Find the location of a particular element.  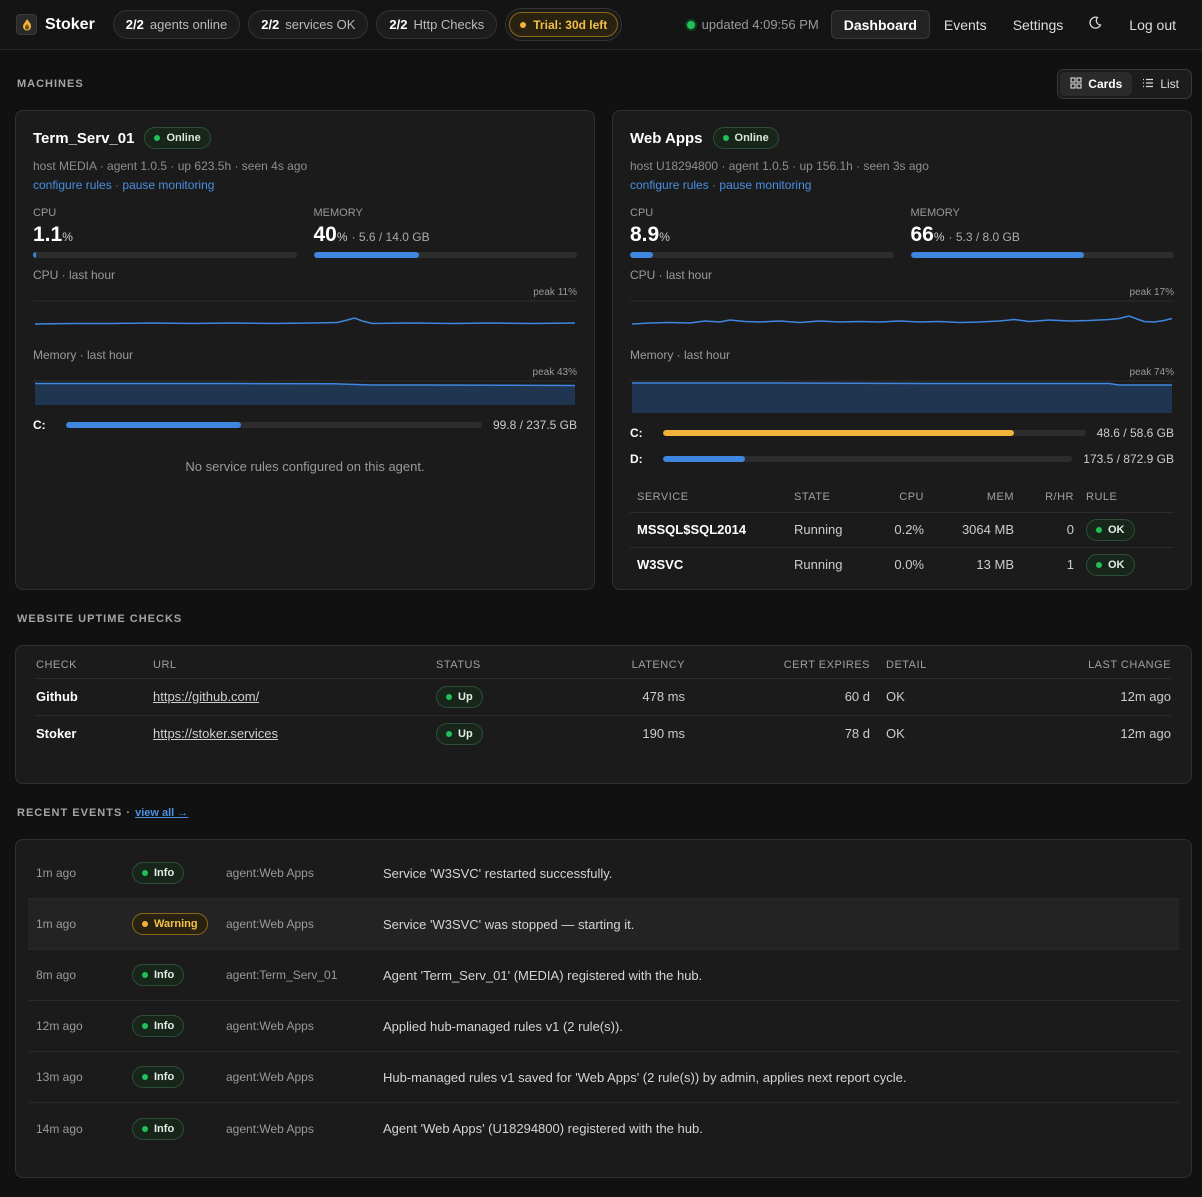

check-cert: 60 d is located at coordinates (777, 697).